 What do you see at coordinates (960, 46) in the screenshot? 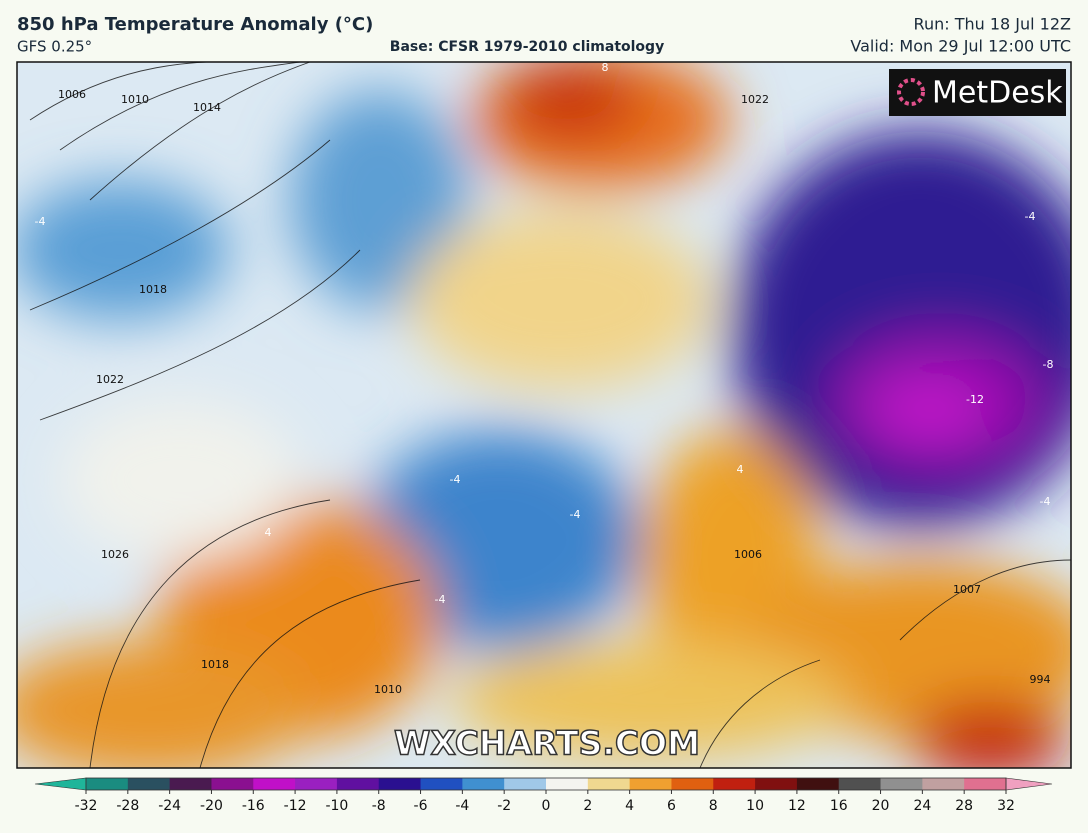
I see `valid: Valid: Mon 29 Jul 12:00 UTC` at bounding box center [960, 46].